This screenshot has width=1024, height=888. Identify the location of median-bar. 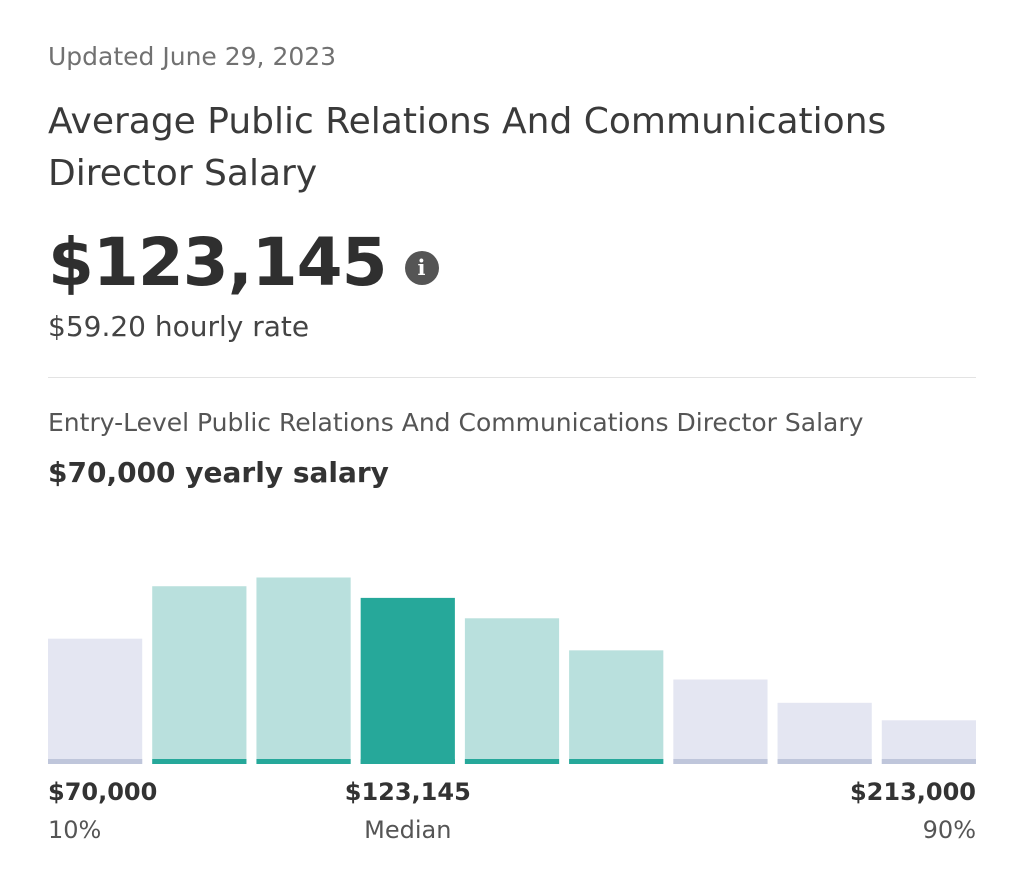
(407, 680).